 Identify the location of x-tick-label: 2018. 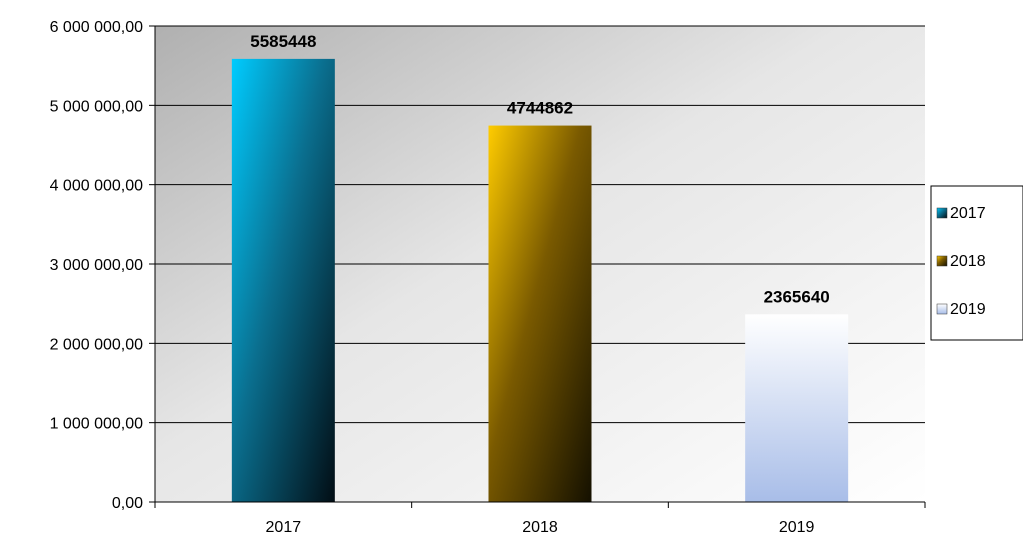
(540, 527).